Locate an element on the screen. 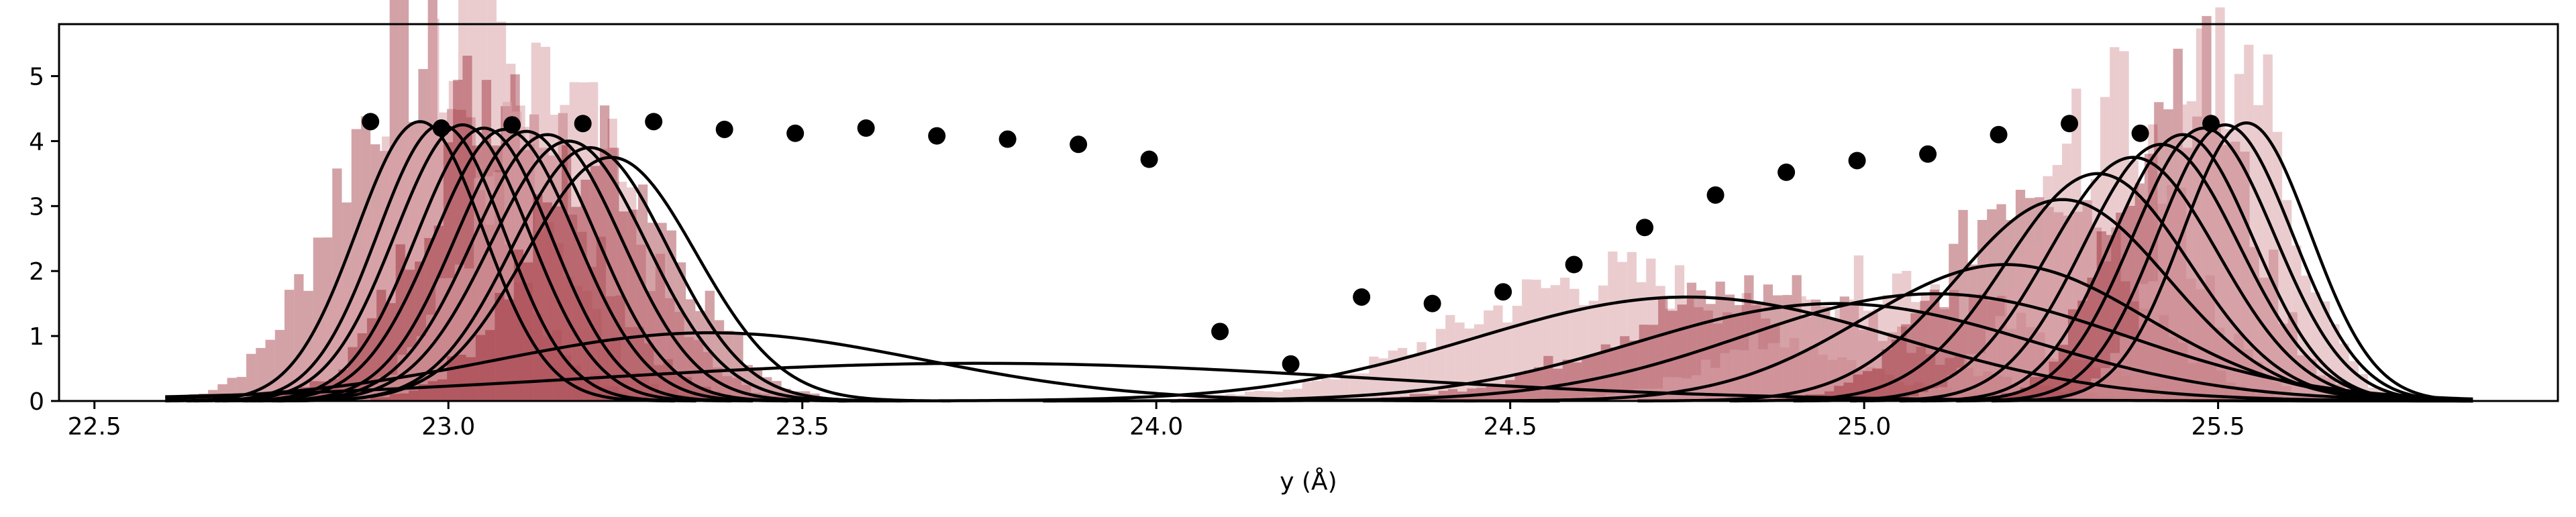 This screenshot has height=517, width=2576. x-tick-label: 25.0 is located at coordinates (1864, 427).